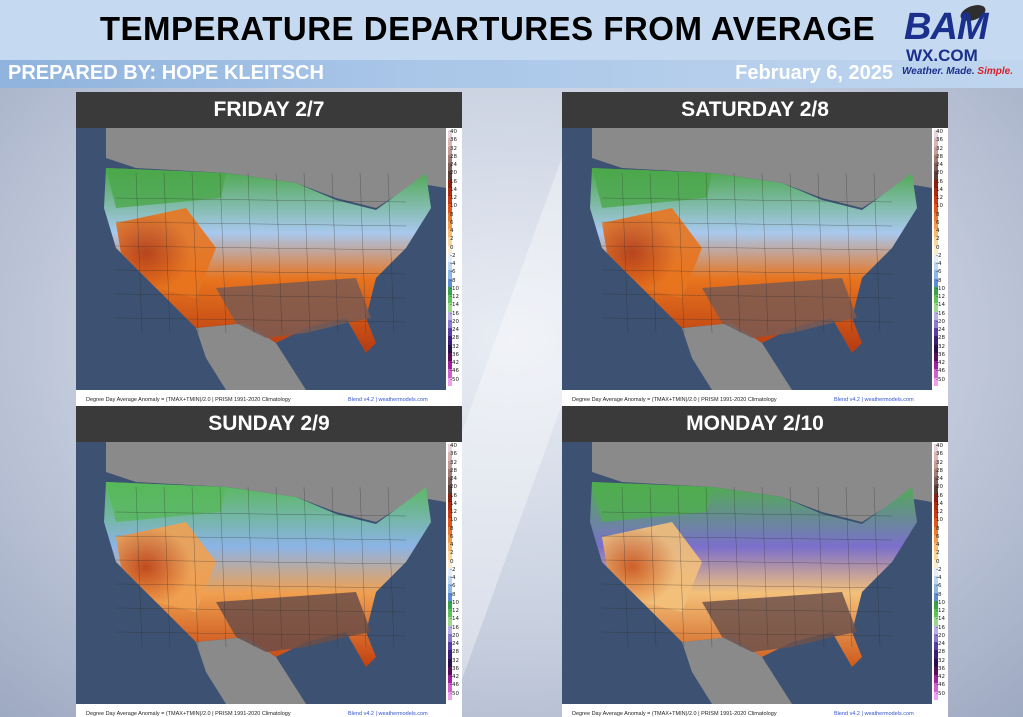 The width and height of the screenshot is (1023, 717). What do you see at coordinates (453, 181) in the screenshot?
I see `scale-tick-label: 16` at bounding box center [453, 181].